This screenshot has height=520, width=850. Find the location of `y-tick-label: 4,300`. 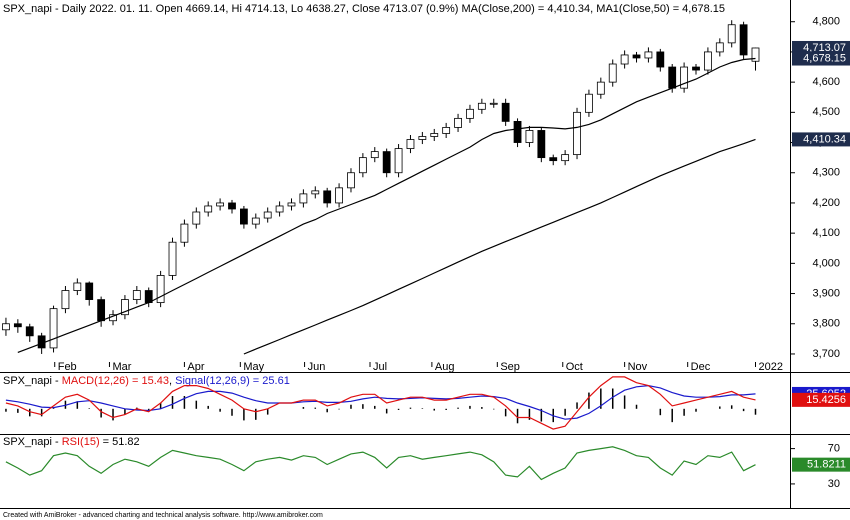

y-tick-label: 4,300 is located at coordinates (826, 173).